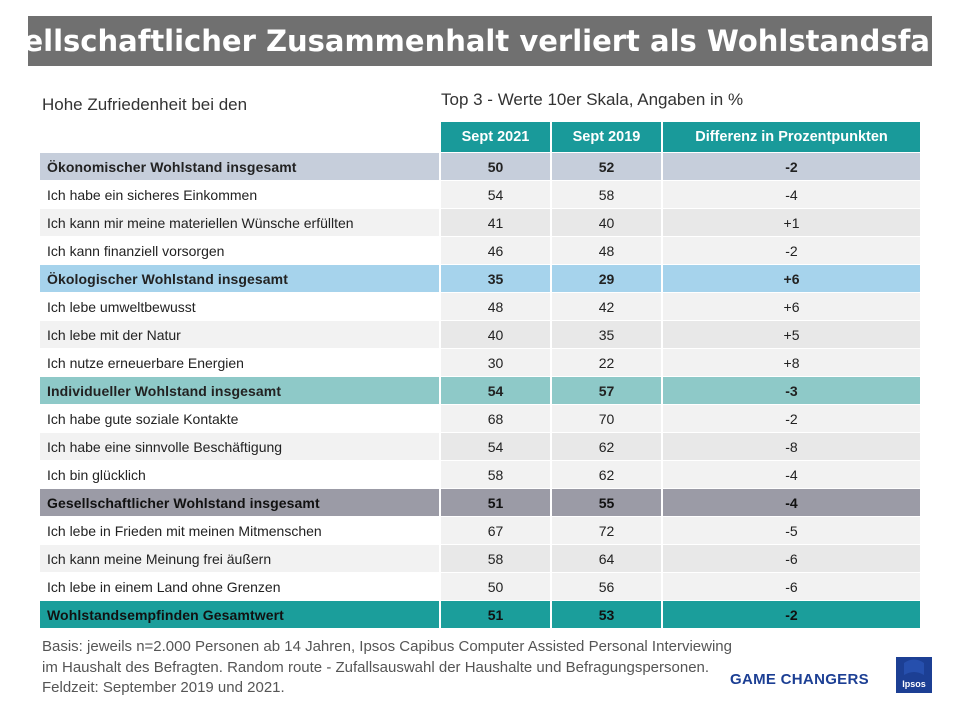 The image size is (960, 720). What do you see at coordinates (240, 614) in the screenshot?
I see `row-label: Wohlstandsempfinden Gesamtwert` at bounding box center [240, 614].